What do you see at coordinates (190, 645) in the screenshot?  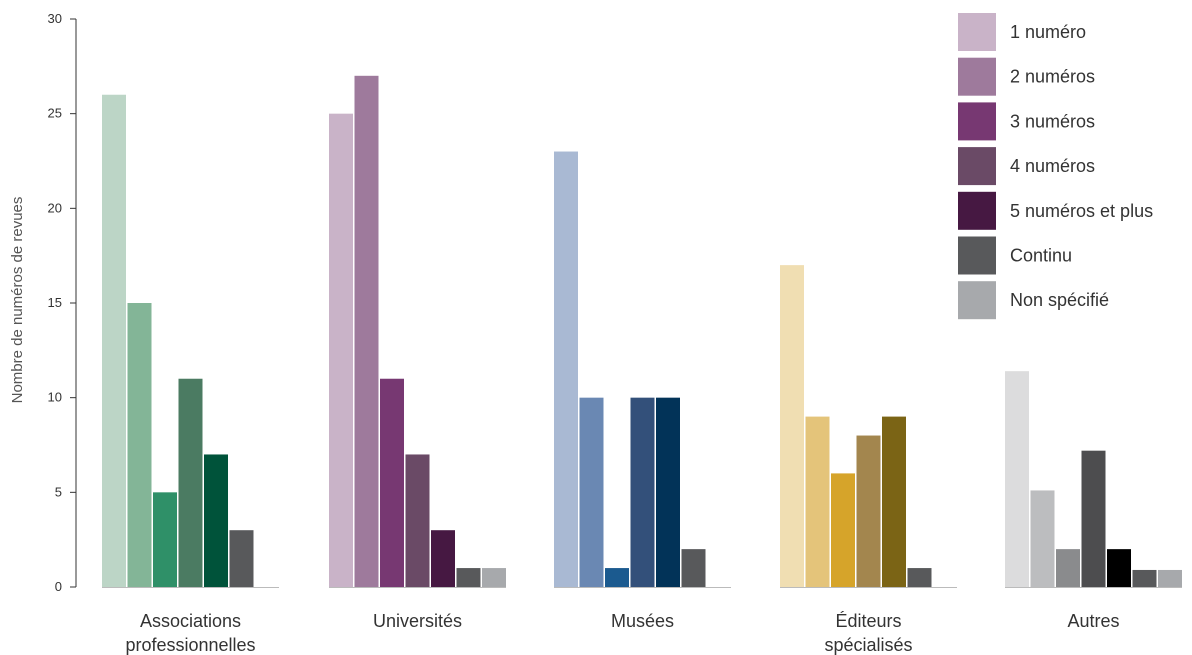 I see `category-label: professionnelles` at bounding box center [190, 645].